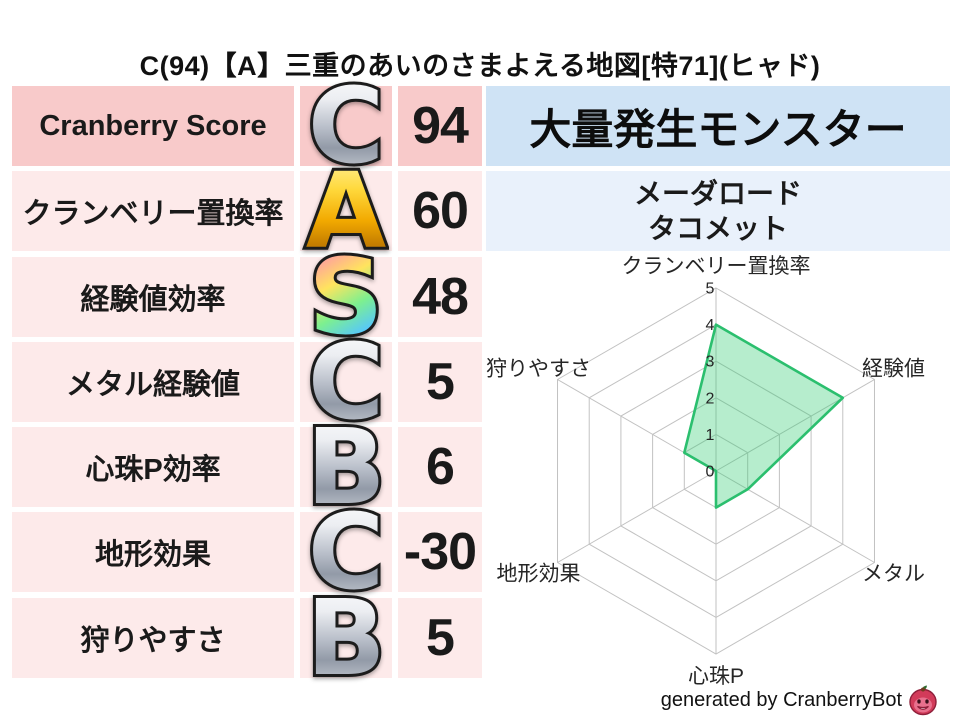 This screenshot has height=725, width=960. Describe the element at coordinates (440, 467) in the screenshot. I see `stat-value: 6` at that location.